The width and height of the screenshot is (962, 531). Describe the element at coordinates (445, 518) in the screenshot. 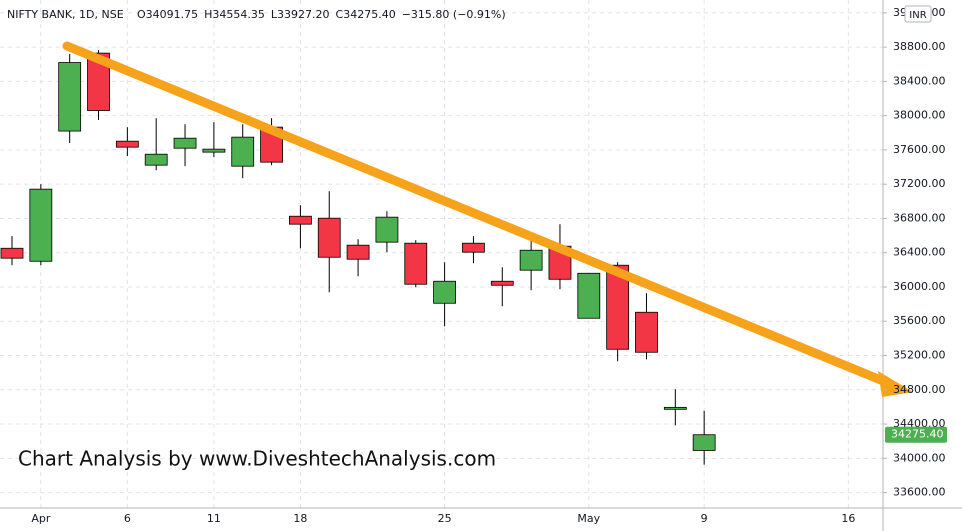

I see `x-tick-label: 25` at that location.